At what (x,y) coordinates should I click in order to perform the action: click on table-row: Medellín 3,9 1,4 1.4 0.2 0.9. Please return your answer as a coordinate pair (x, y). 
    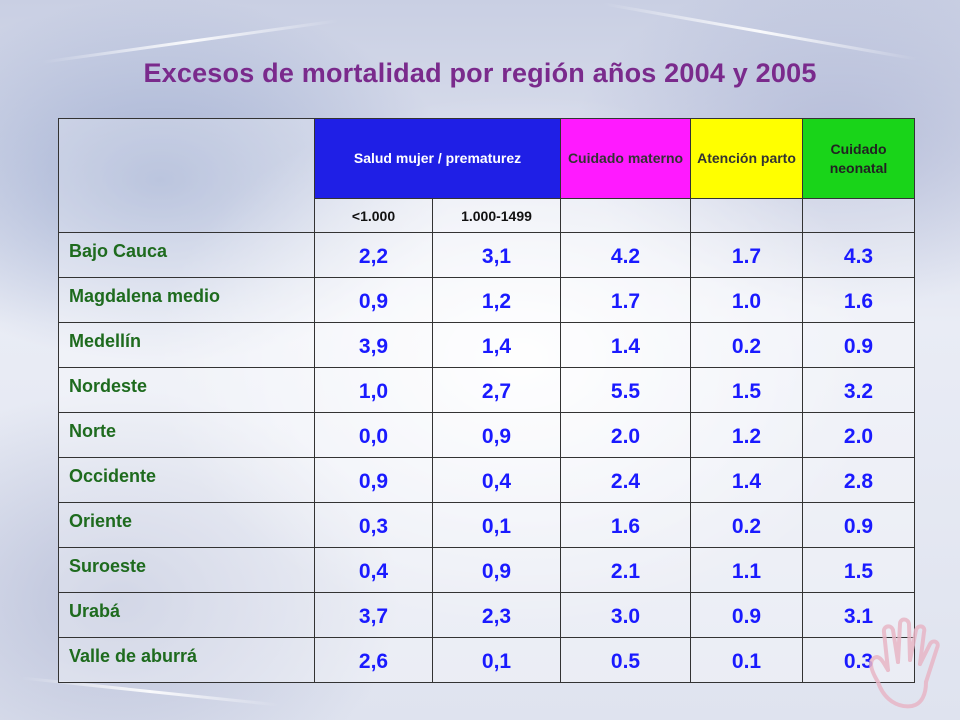
    Looking at the image, I should click on (486, 345).